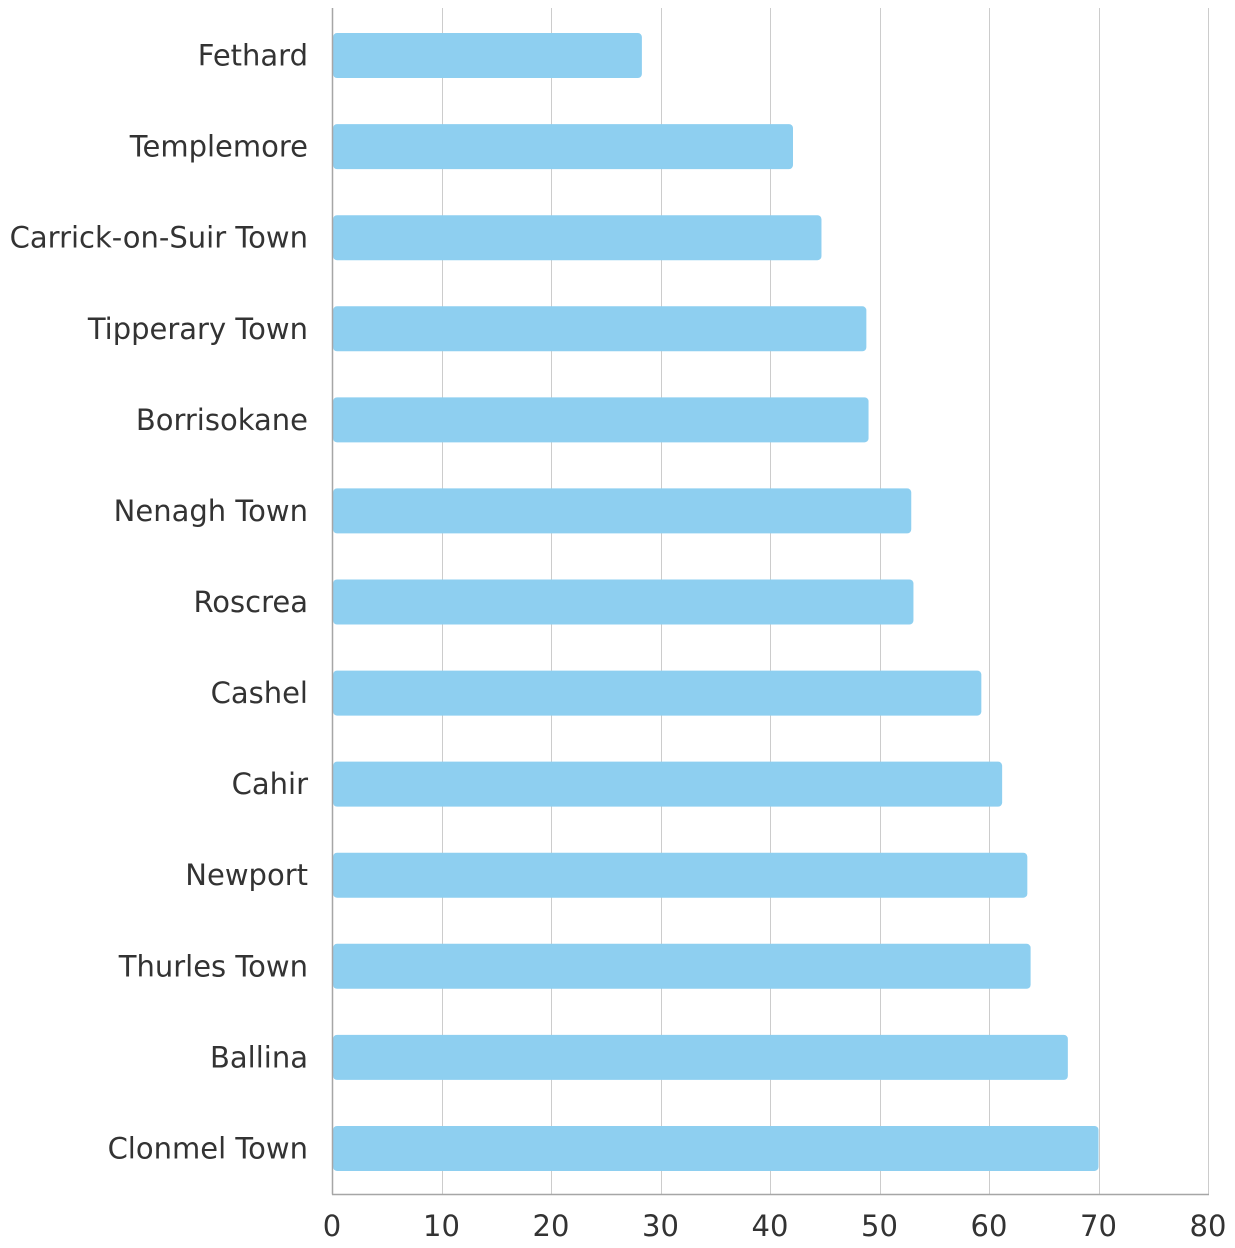  Describe the element at coordinates (660, 1226) in the screenshot. I see `x-tick-label: 30` at that location.